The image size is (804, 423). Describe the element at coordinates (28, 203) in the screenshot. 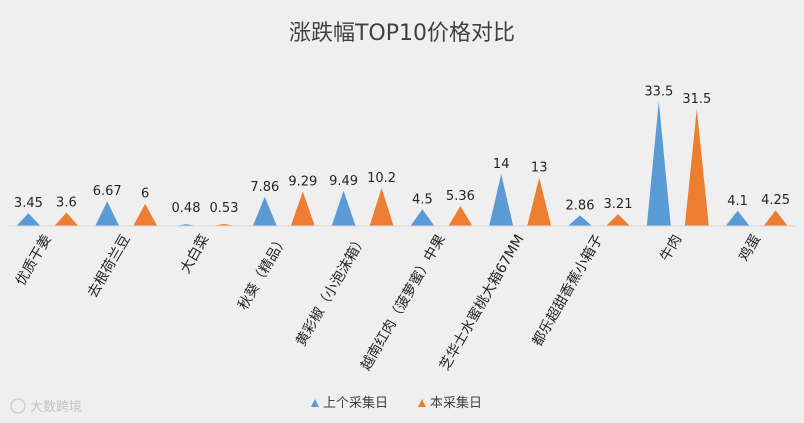

I see `data-label-series1-1: 3.45` at that location.